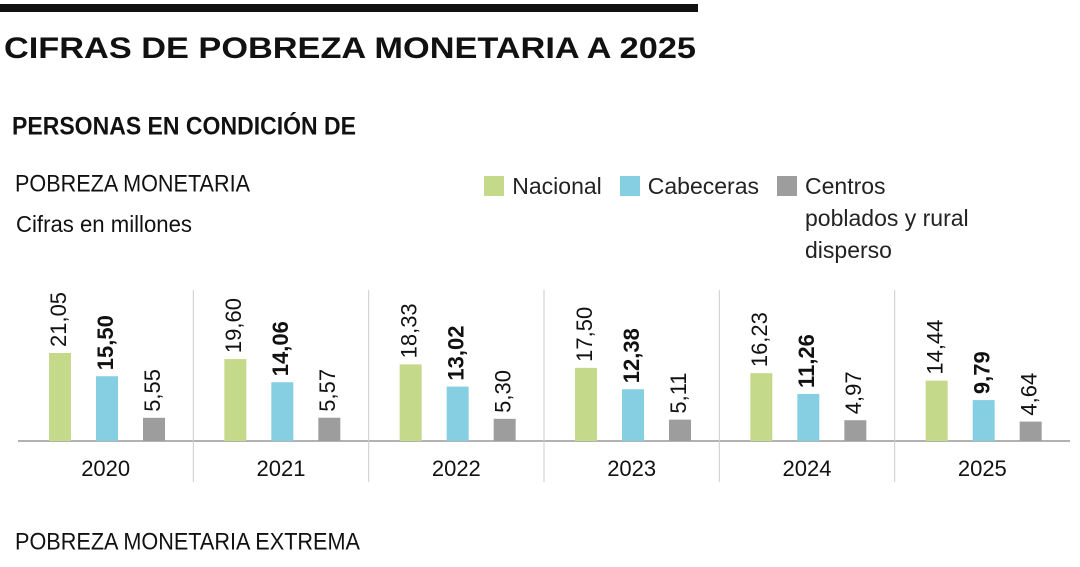  I want to click on x-tick-label: 2025, so click(982, 468).